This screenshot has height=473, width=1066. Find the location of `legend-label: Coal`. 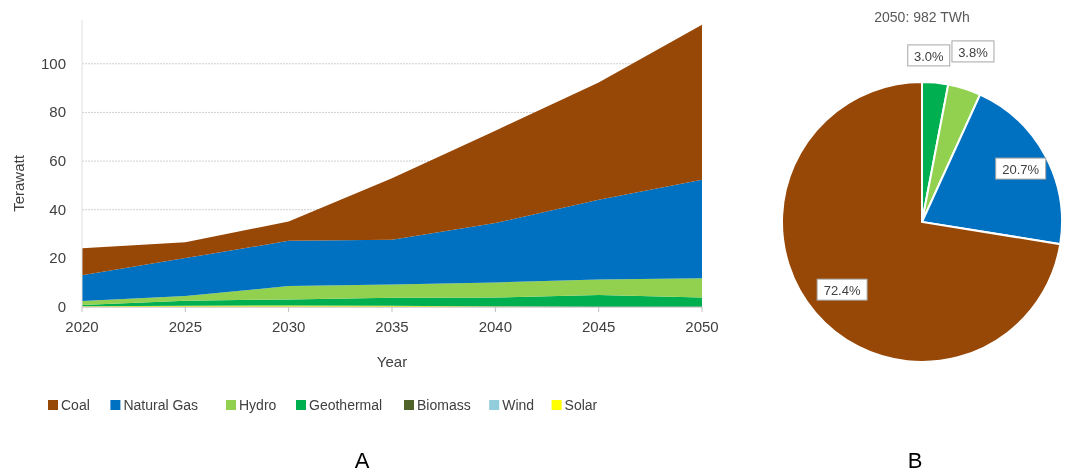

legend-label: Coal is located at coordinates (75, 405).